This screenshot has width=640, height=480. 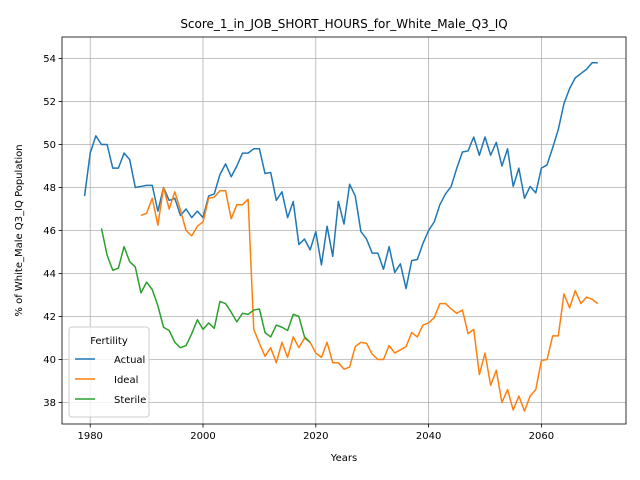 I want to click on y-tick-label: 52, so click(x=49, y=102).